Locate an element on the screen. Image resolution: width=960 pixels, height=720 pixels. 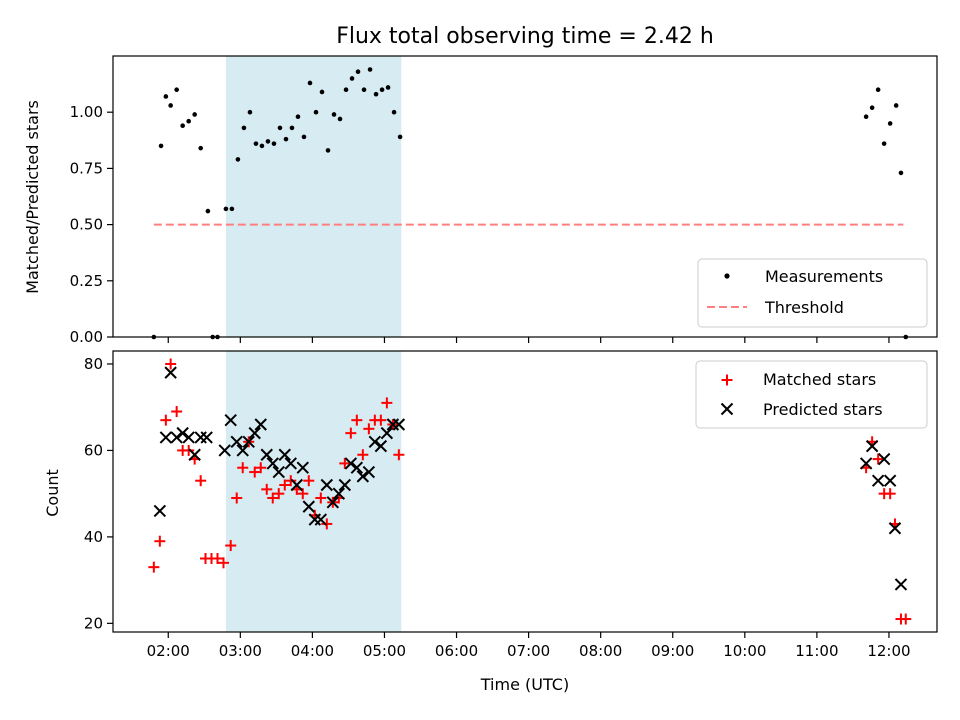
x-tick-label: 02:00 is located at coordinates (168, 651).